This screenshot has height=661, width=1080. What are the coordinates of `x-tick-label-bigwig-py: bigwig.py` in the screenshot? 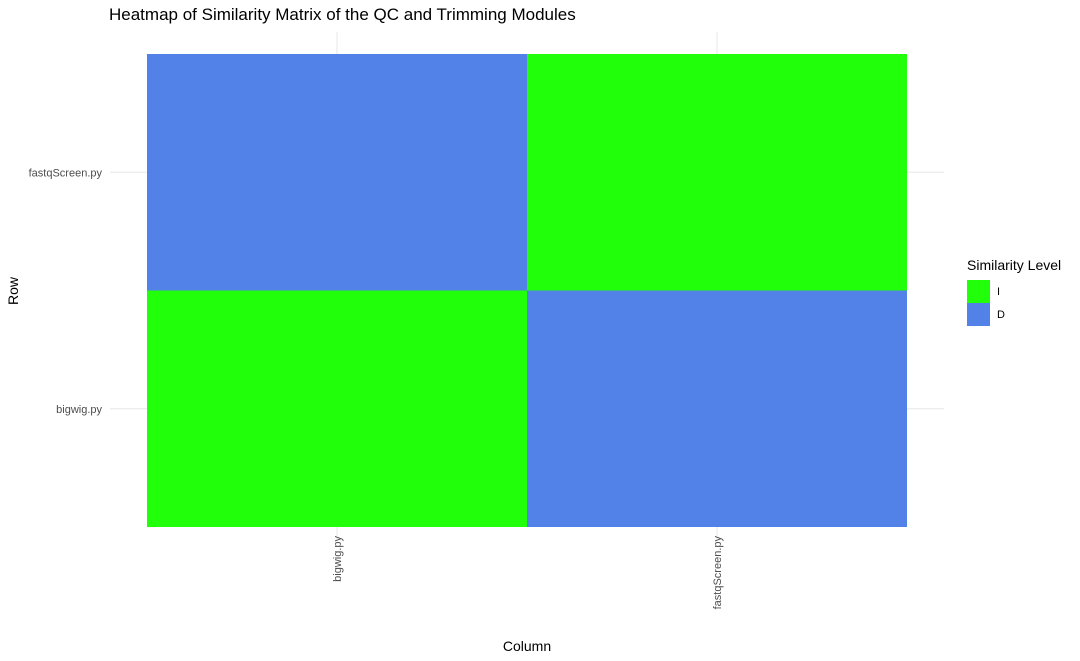 It's located at (338, 559).